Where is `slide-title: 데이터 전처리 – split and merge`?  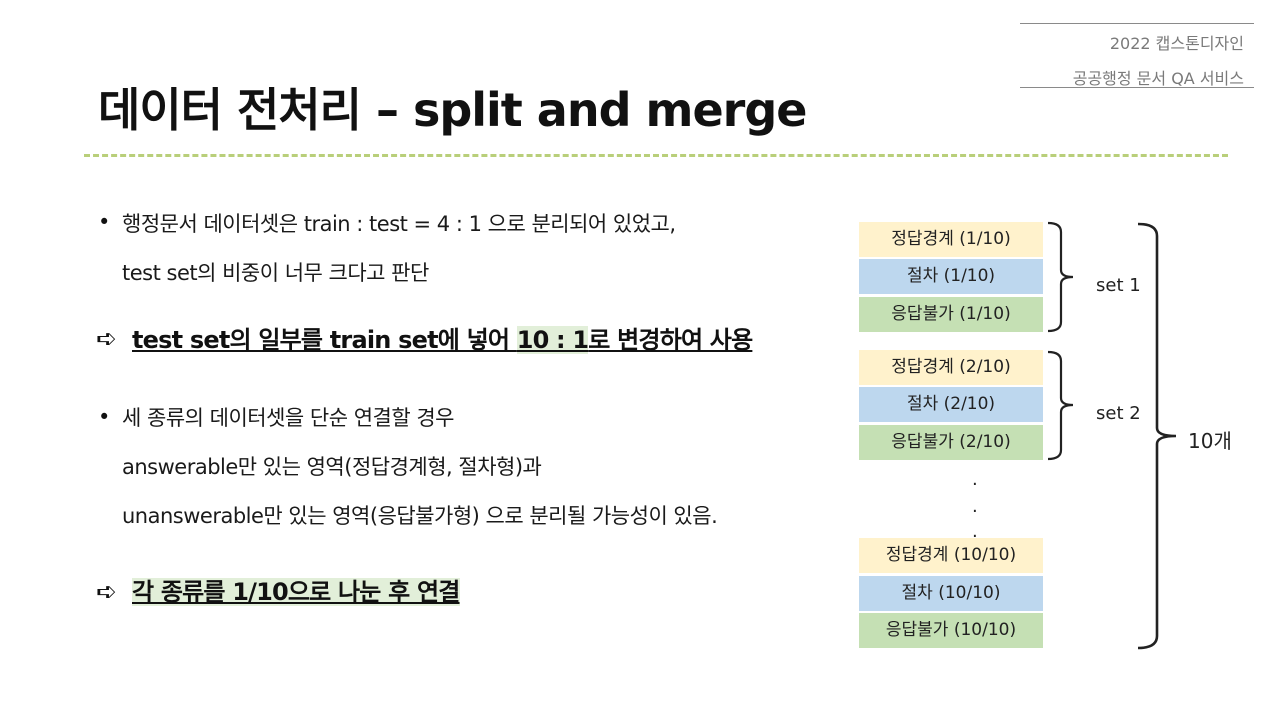
slide-title: 데이터 전처리 – split and merge is located at coordinates (452, 110).